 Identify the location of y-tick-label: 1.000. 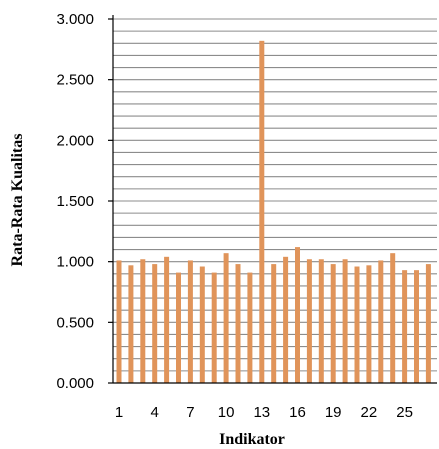
(75, 262).